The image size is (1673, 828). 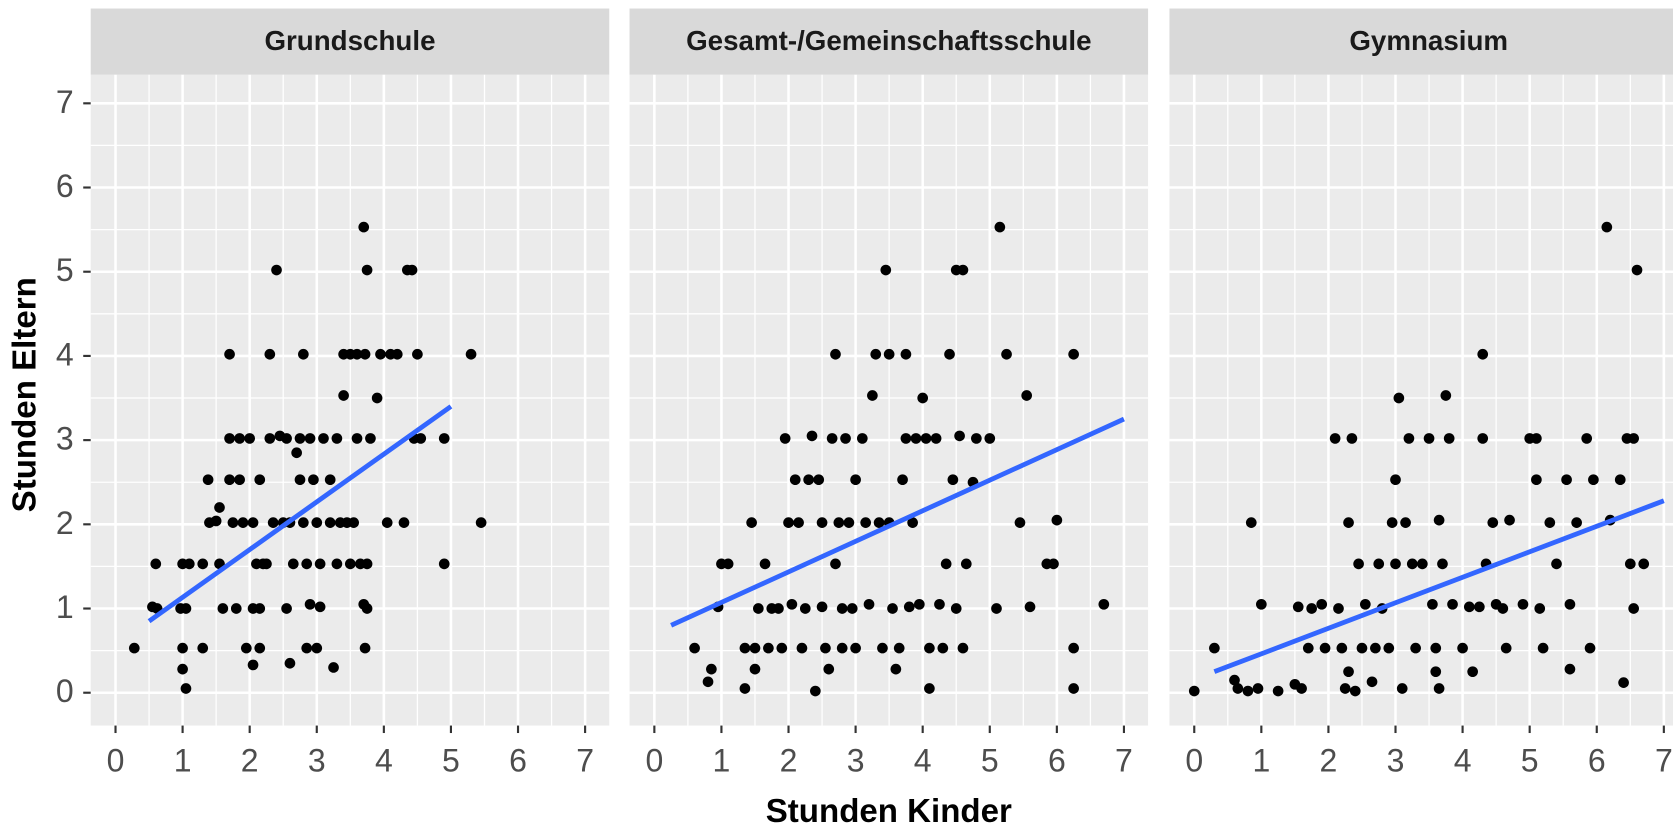 I want to click on x-tick-label: 3, so click(x=1396, y=760).